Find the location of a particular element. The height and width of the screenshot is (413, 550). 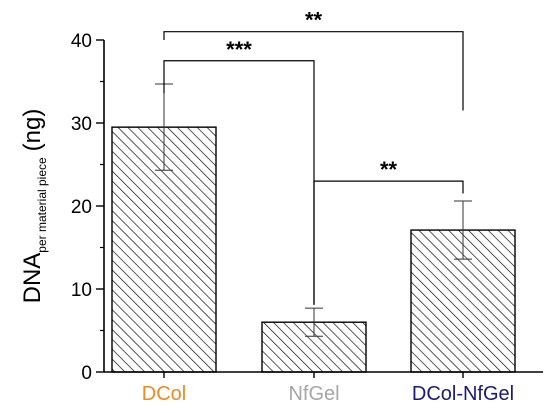

y-tick-label: 0 is located at coordinates (86, 373).